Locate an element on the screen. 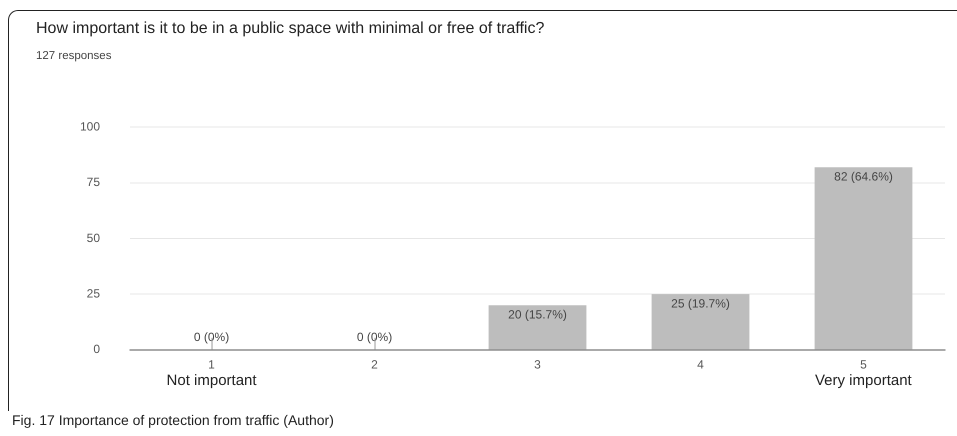 The height and width of the screenshot is (436, 957). chart-title: How important is it to be in a public space with minimal or free of traffic? is located at coordinates (290, 29).